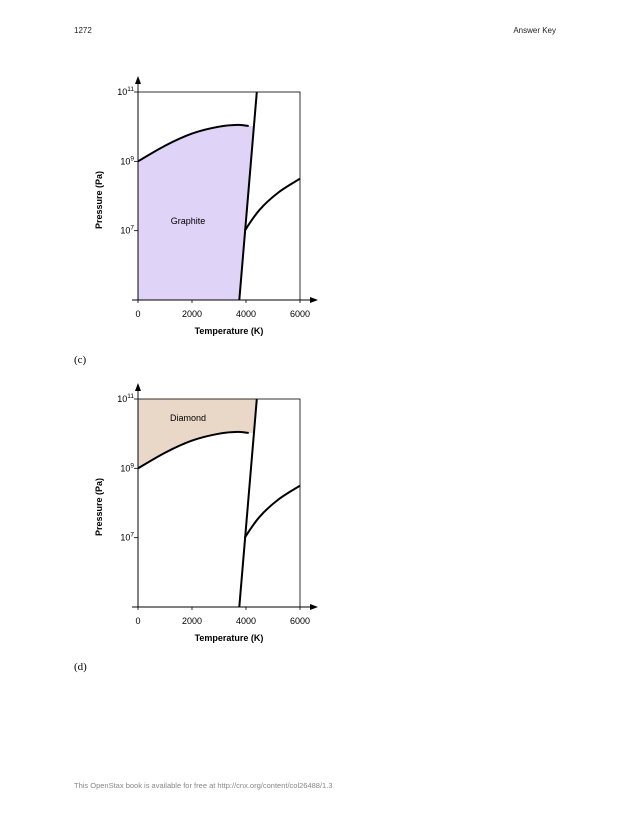 Image resolution: width=630 pixels, height=815 pixels. What do you see at coordinates (80, 360) in the screenshot?
I see `figure-caption-c: (c)` at bounding box center [80, 360].